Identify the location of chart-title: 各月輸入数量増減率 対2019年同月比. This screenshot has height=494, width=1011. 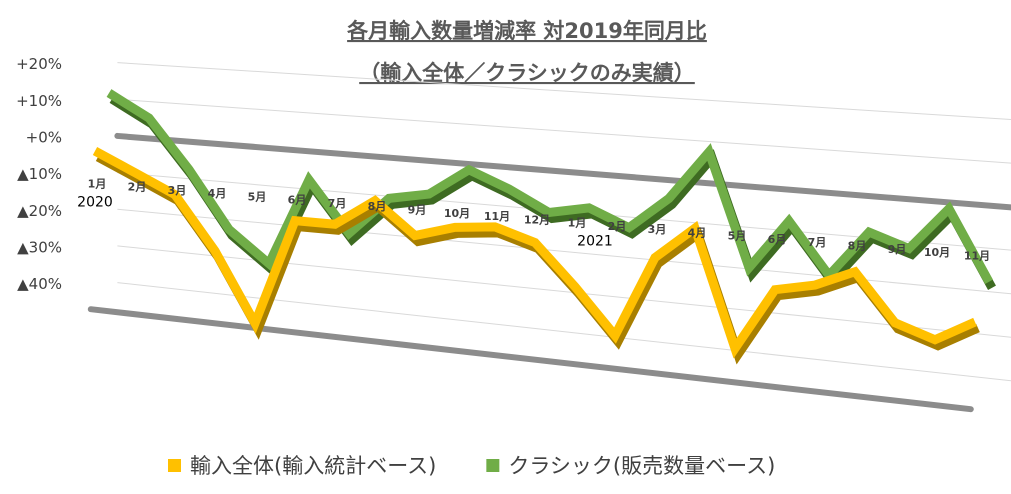
(526, 31).